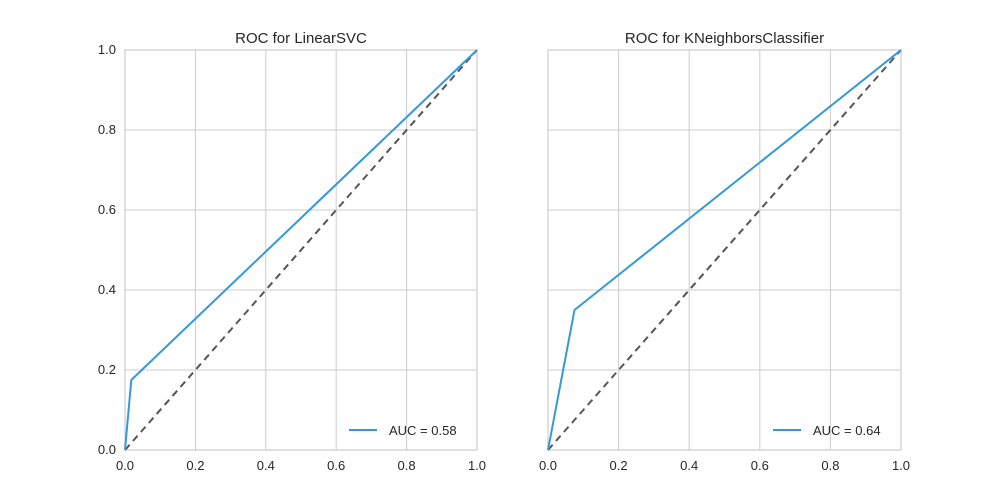 The height and width of the screenshot is (500, 1000). What do you see at coordinates (107, 289) in the screenshot?
I see `y-tick-label: 0.4` at bounding box center [107, 289].